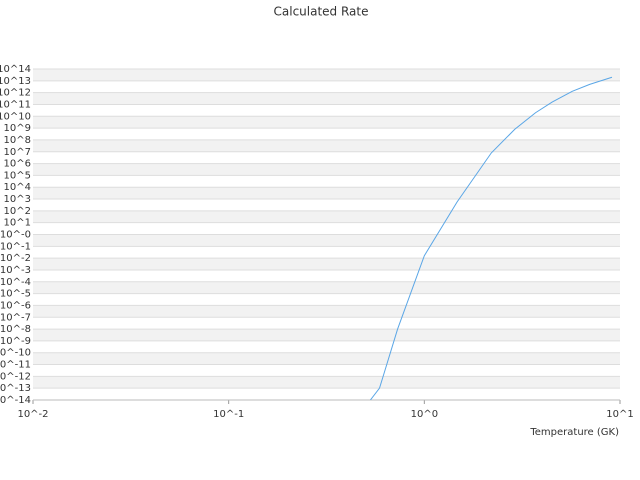  Describe the element at coordinates (228, 414) in the screenshot. I see `x-tick-label: 10^-1` at that location.